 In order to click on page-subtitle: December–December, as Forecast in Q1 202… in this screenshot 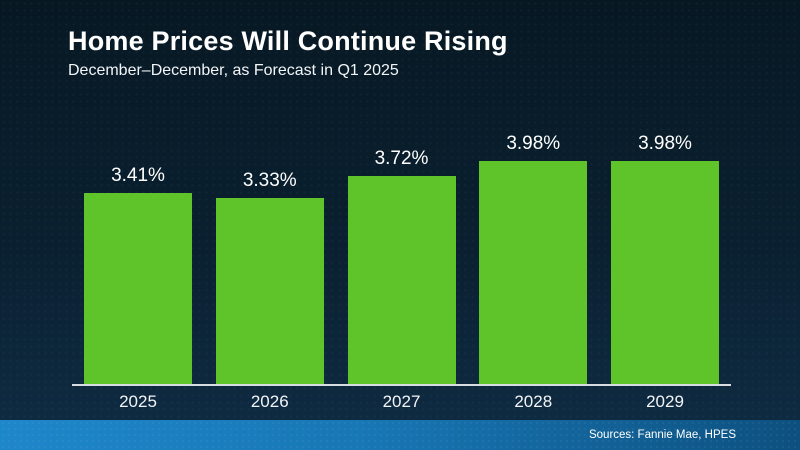, I will do `click(233, 70)`.